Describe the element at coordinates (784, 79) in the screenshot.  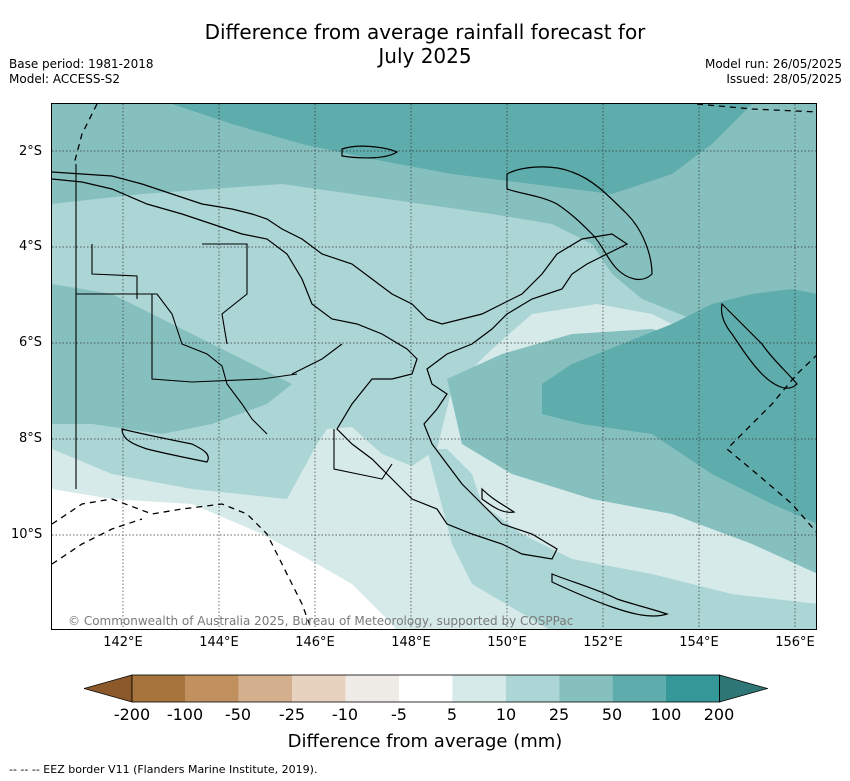
I see `issued-date: Issued: 28/05/2025` at that location.